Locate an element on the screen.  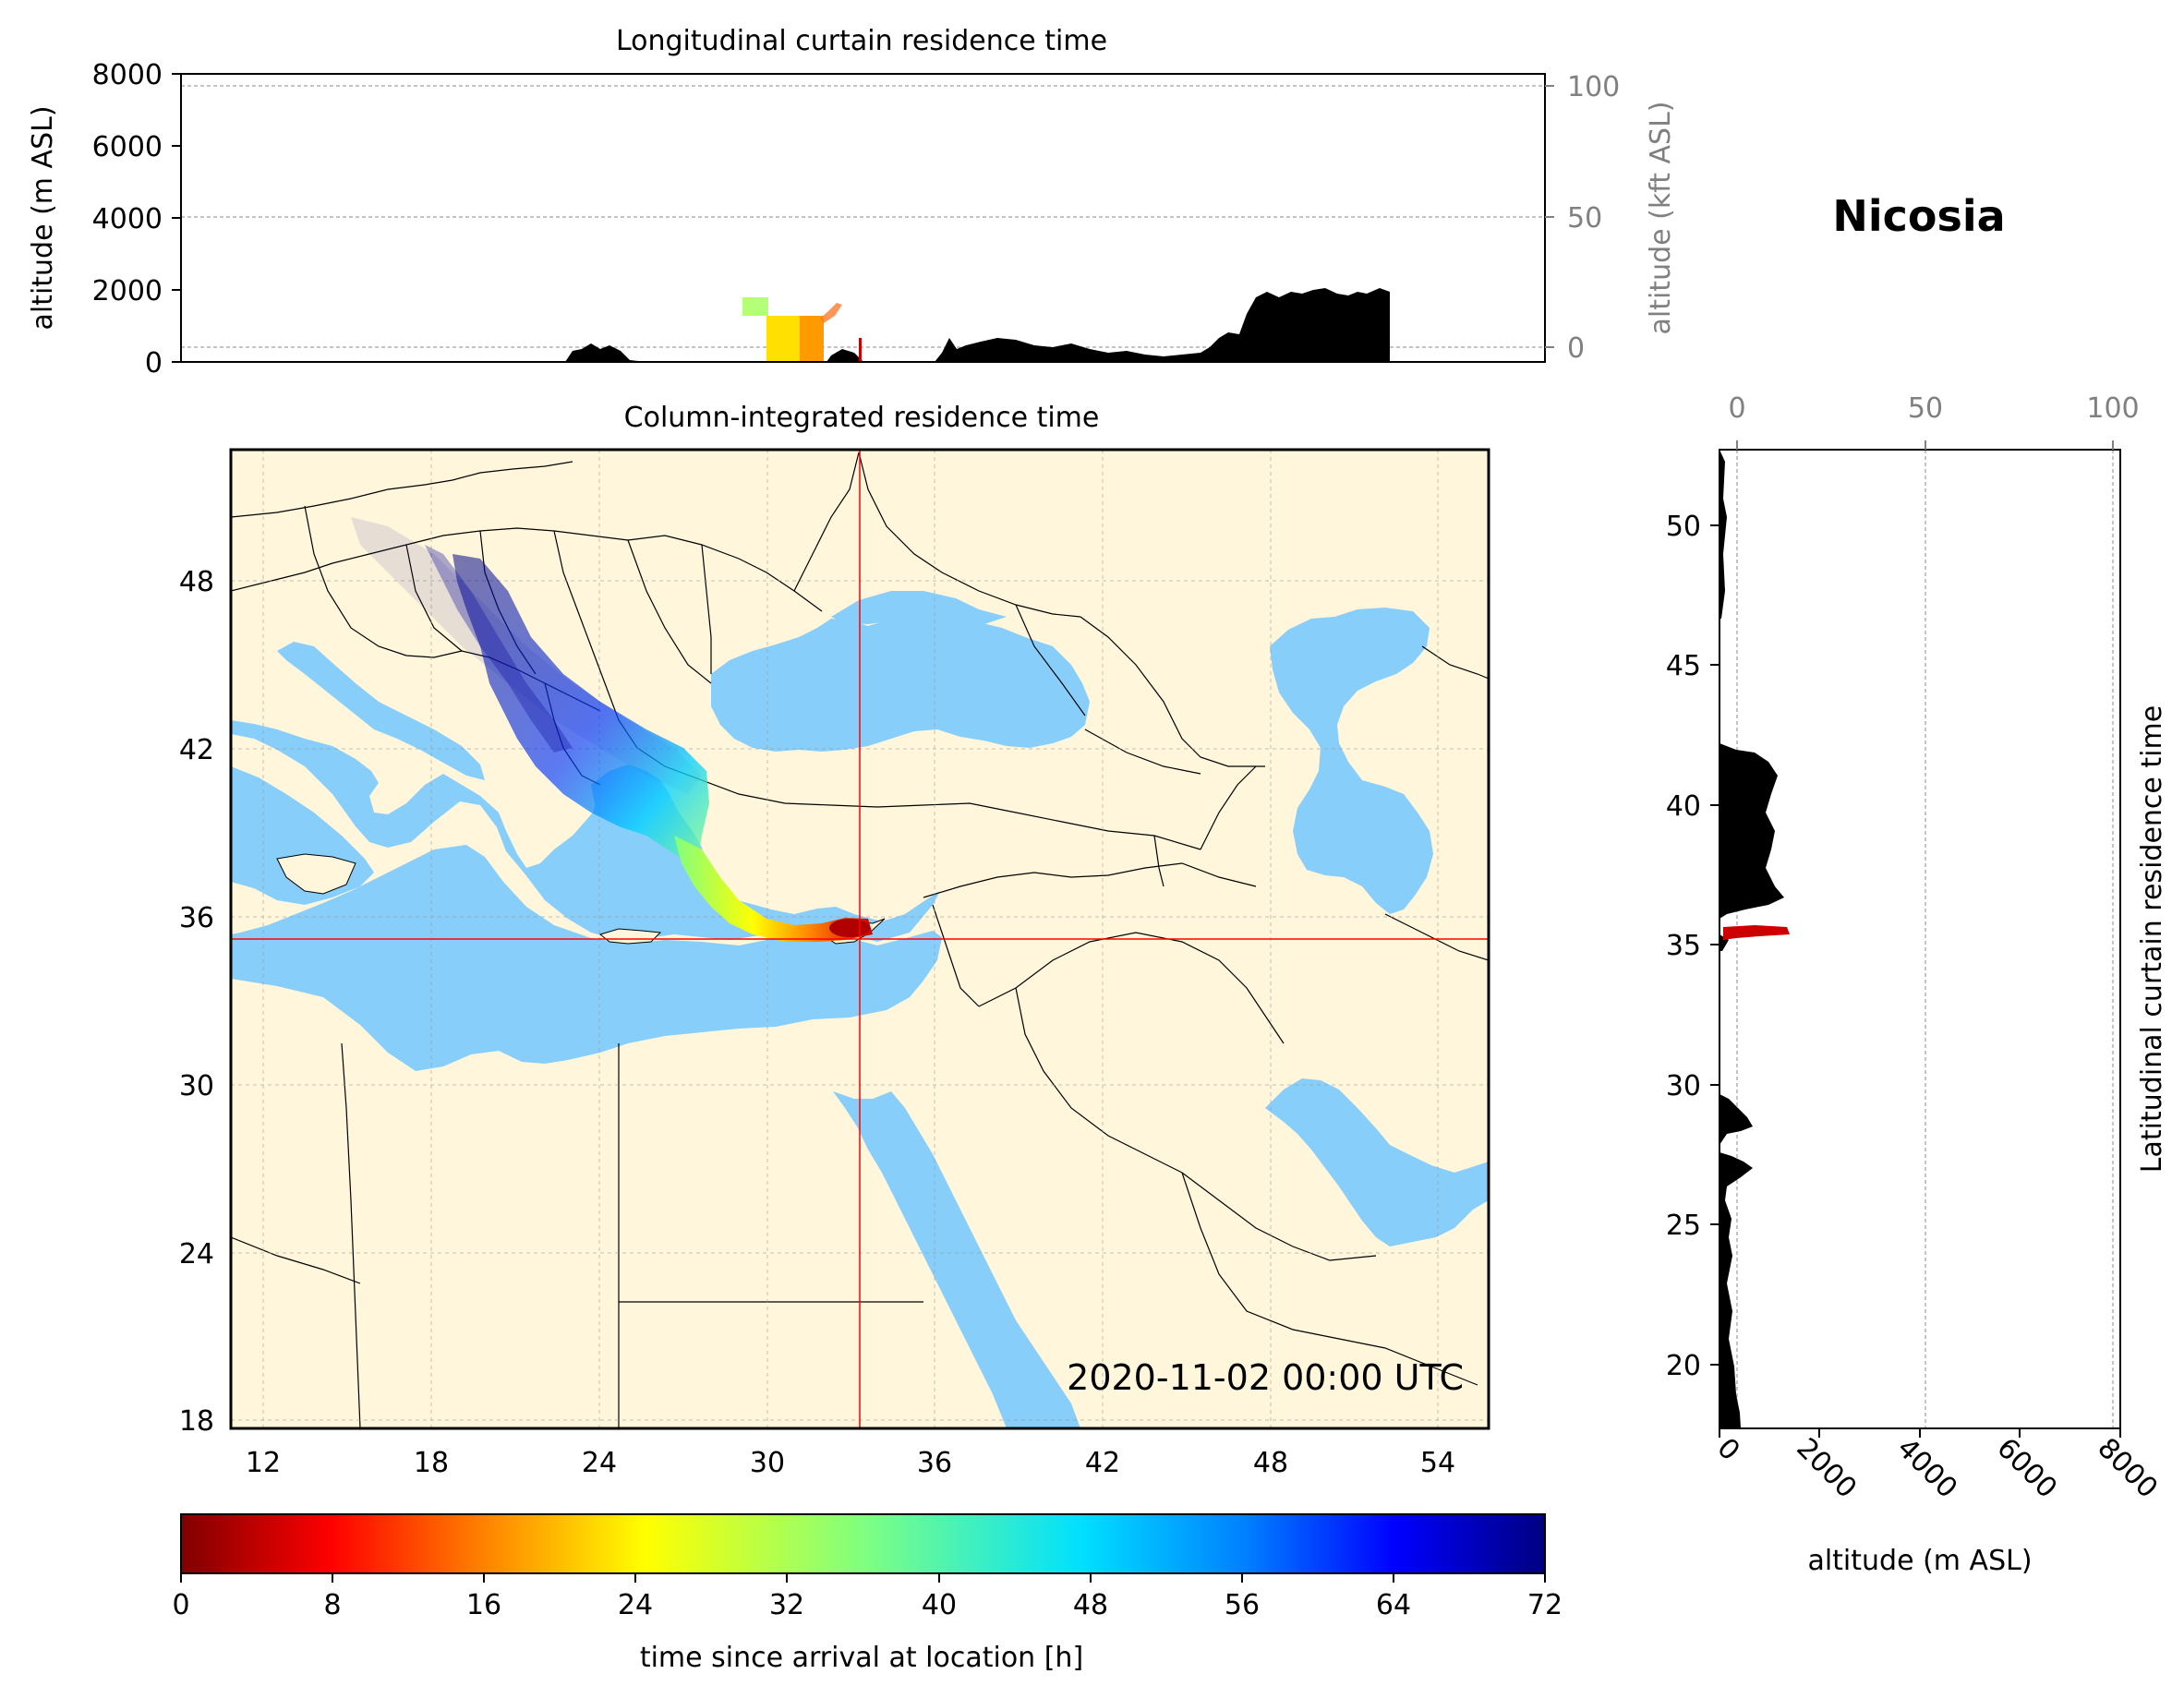
map-xticks: 12 18 24 30 36 42 48 54 is located at coordinates (850, 1463).